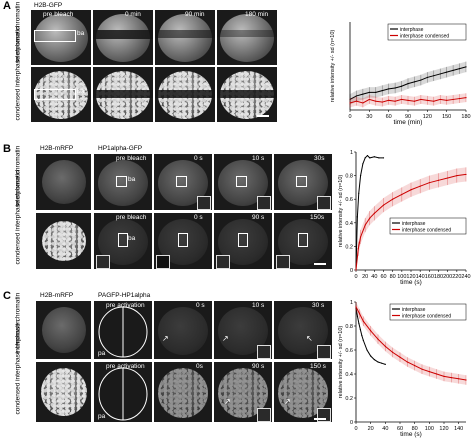 The image size is (474, 441). What do you see at coordinates (125, 305) in the screenshot?
I see `panel-c-time-r1c1: pre activation` at bounding box center [125, 305].